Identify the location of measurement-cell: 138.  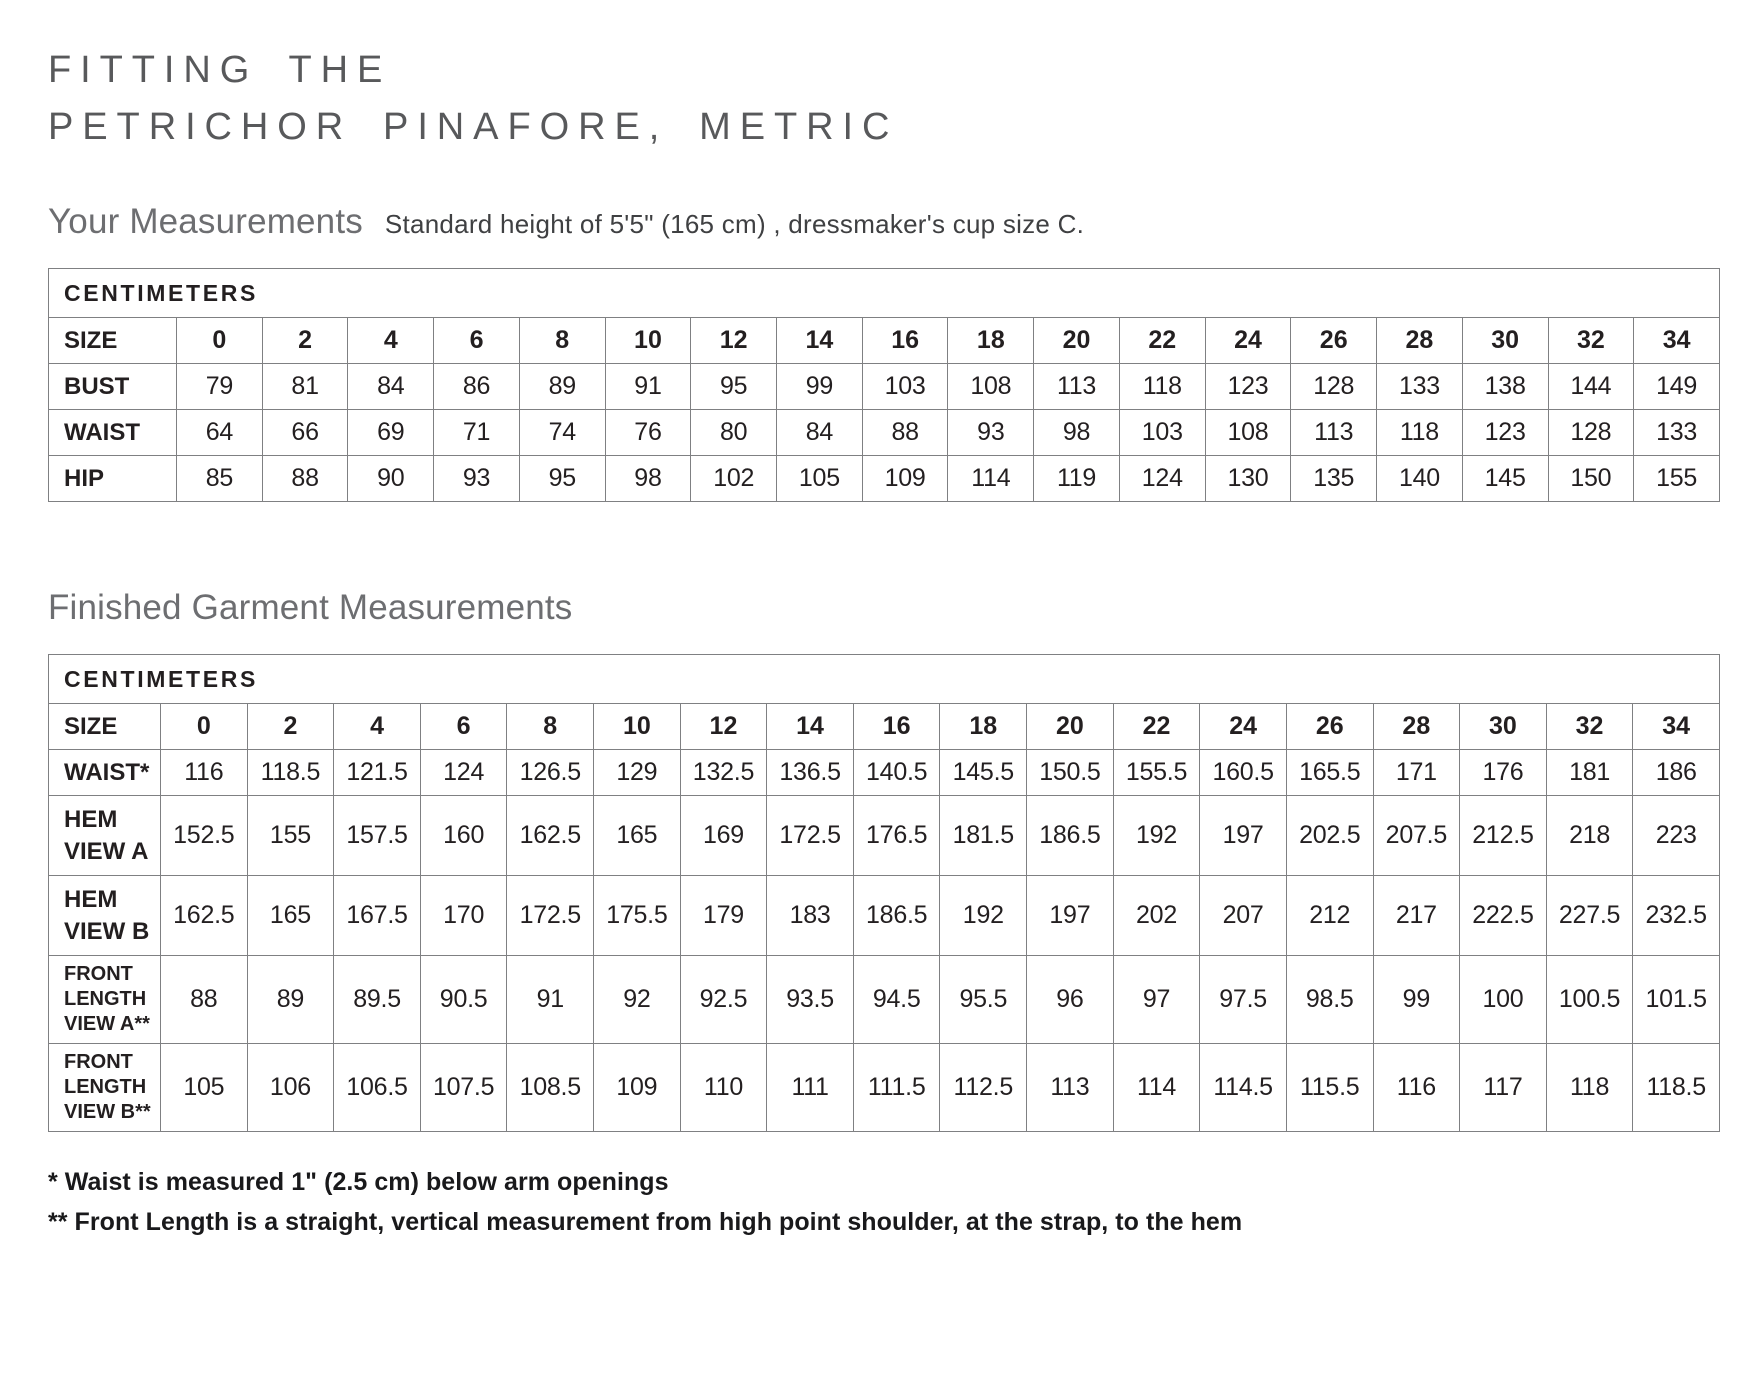
(1505, 386).